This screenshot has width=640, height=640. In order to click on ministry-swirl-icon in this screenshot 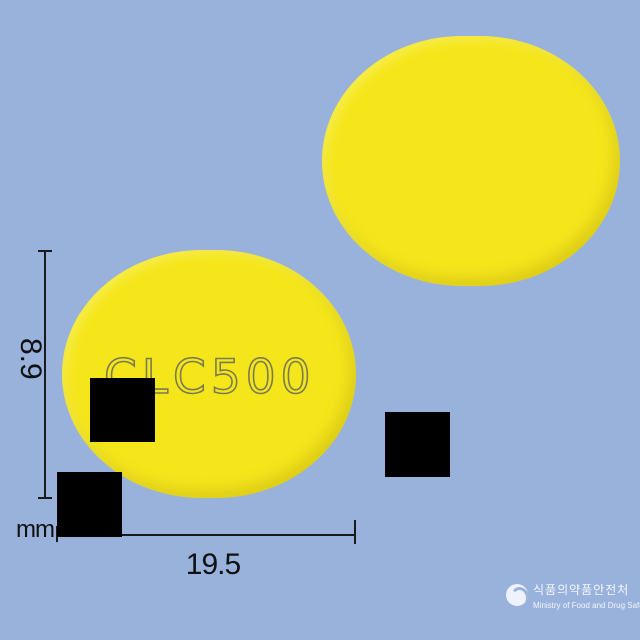, I will do `click(517, 595)`.